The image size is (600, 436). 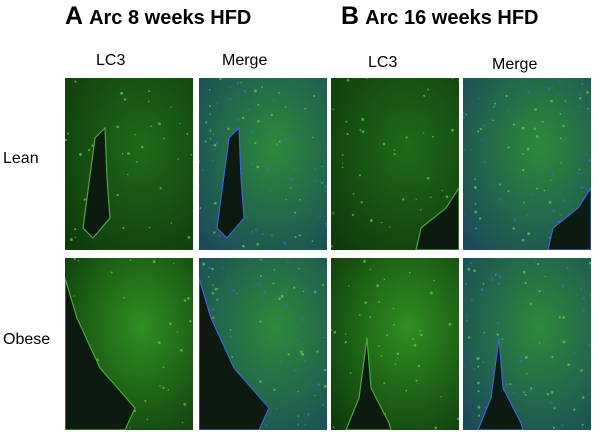 What do you see at coordinates (245, 60) in the screenshot?
I see `column-label-a-merge: Merge` at bounding box center [245, 60].